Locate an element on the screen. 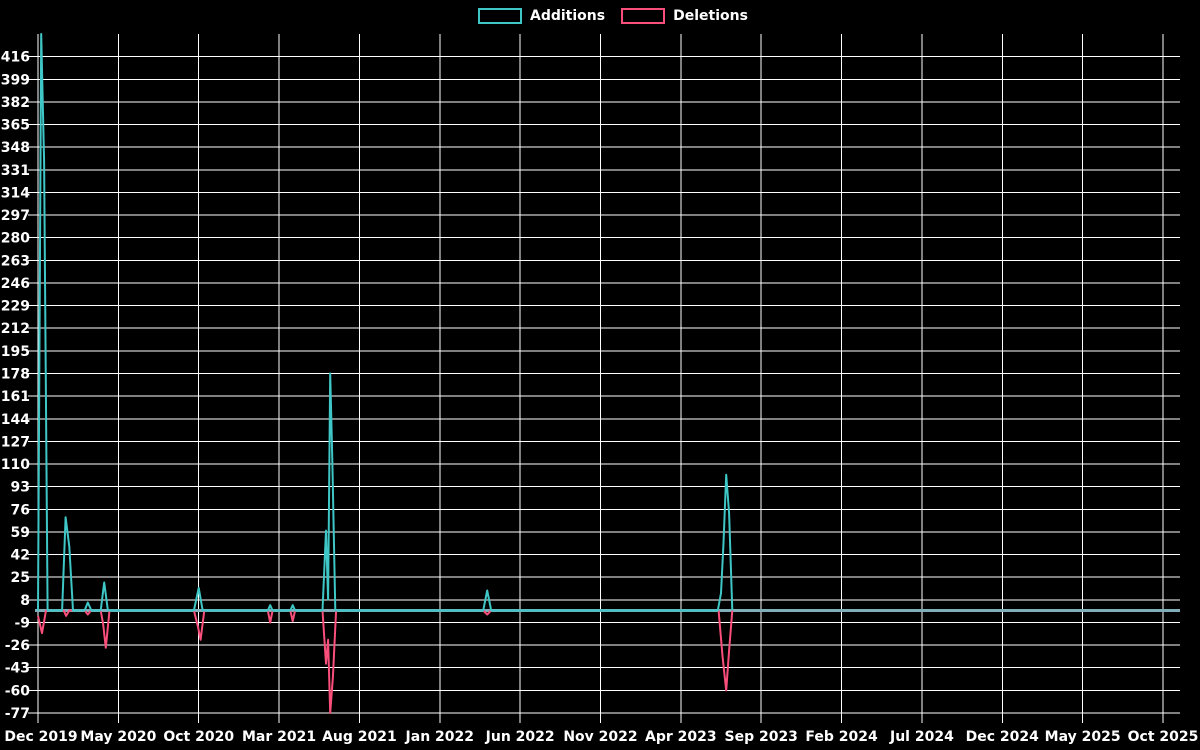 Image resolution: width=1200 pixels, height=750 pixels. legend-label-additions: Additions is located at coordinates (568, 16).